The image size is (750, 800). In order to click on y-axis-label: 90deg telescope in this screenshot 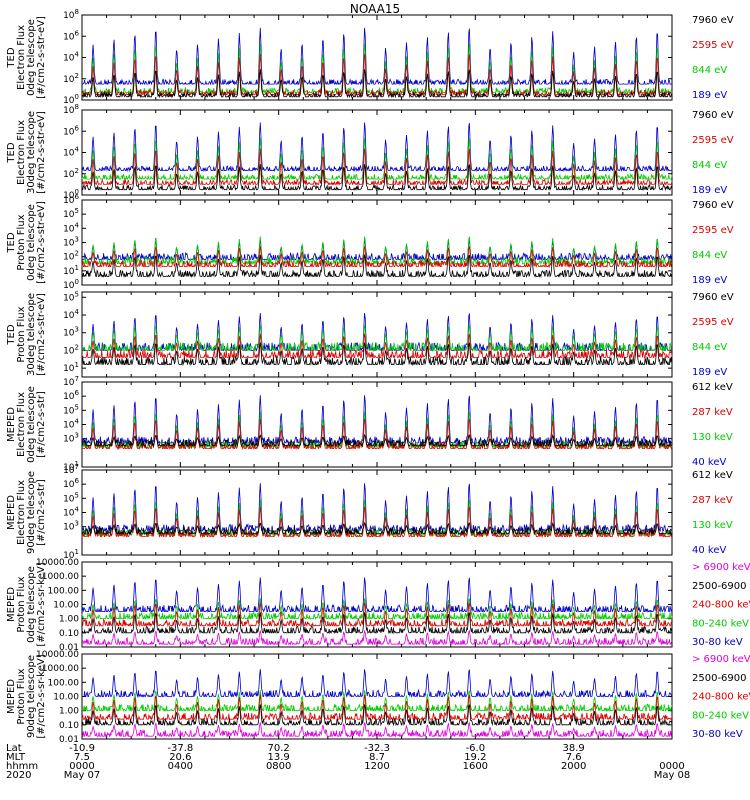, I will do `click(31, 696)`.